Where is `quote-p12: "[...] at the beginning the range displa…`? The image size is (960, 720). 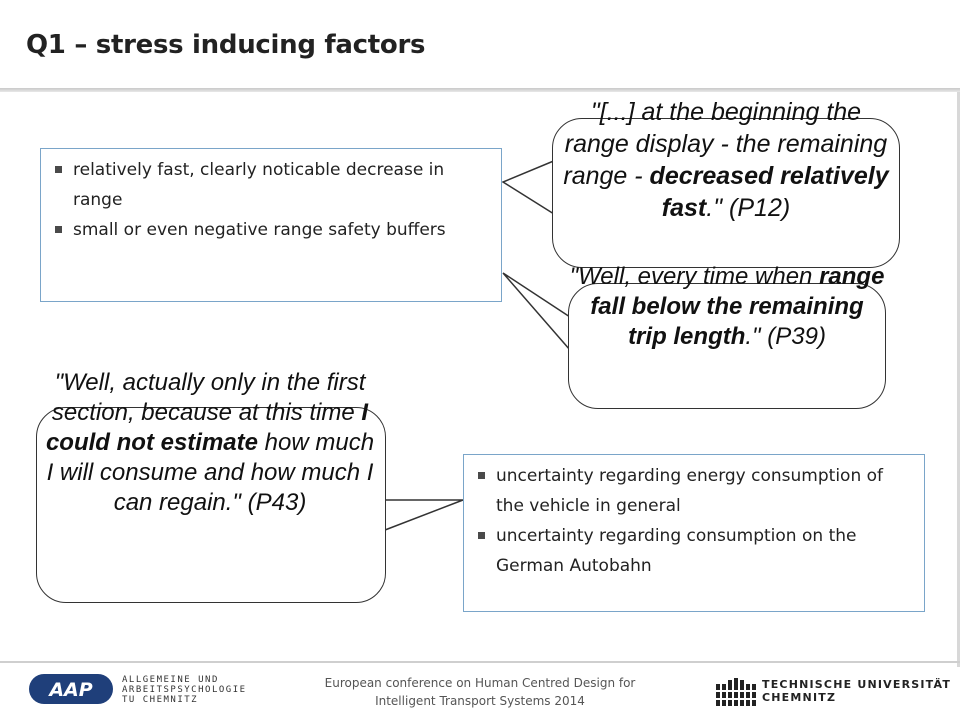
quote-p12: "[...] at the beginning the range displa… is located at coordinates (726, 160).